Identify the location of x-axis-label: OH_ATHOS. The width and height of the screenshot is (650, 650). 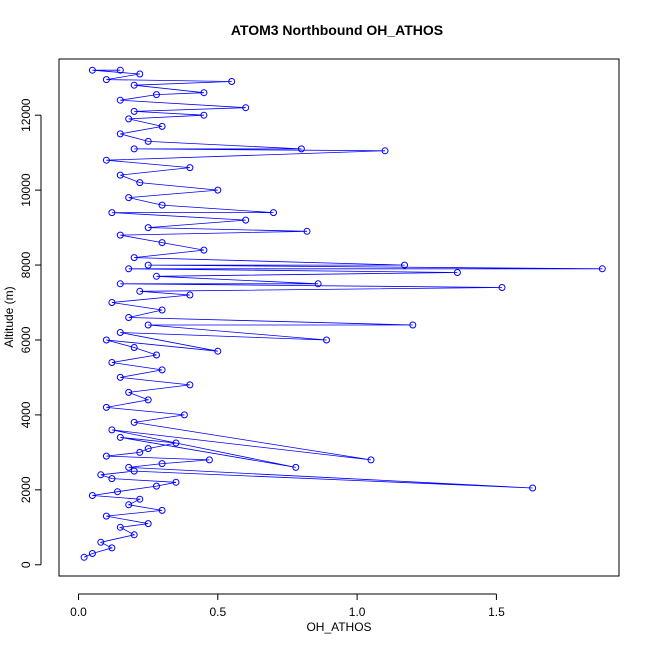
(338, 627).